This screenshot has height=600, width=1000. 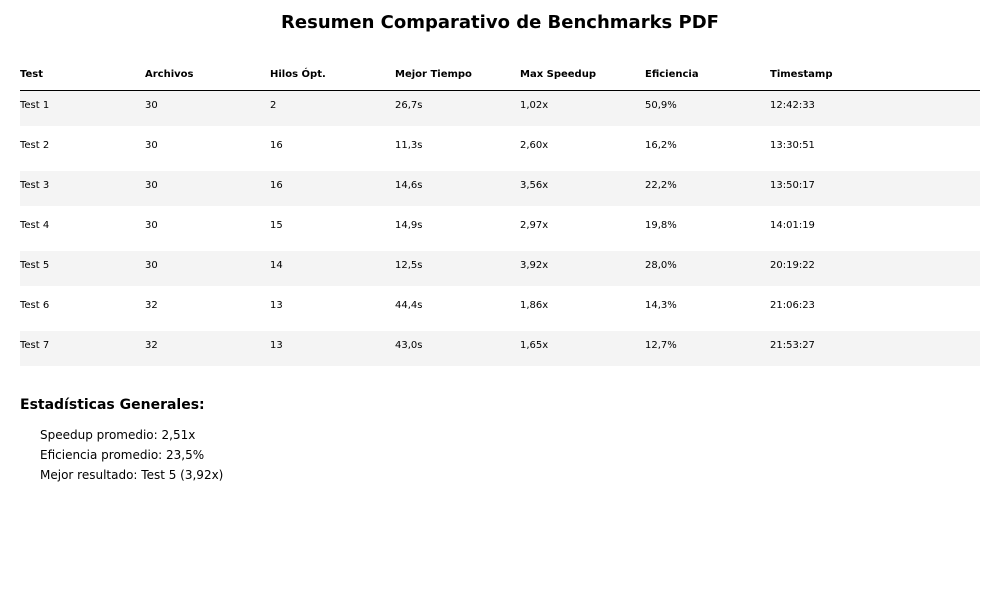 What do you see at coordinates (792, 225) in the screenshot?
I see `table-cell: 14:01:19` at bounding box center [792, 225].